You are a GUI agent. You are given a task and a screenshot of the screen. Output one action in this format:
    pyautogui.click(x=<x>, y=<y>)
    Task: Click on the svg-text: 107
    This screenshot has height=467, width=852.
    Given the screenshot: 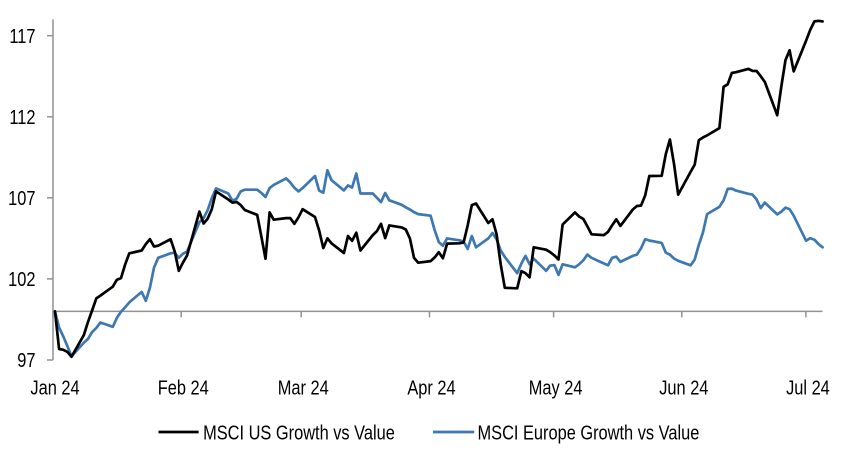 What is the action you would take?
    pyautogui.click(x=21, y=197)
    